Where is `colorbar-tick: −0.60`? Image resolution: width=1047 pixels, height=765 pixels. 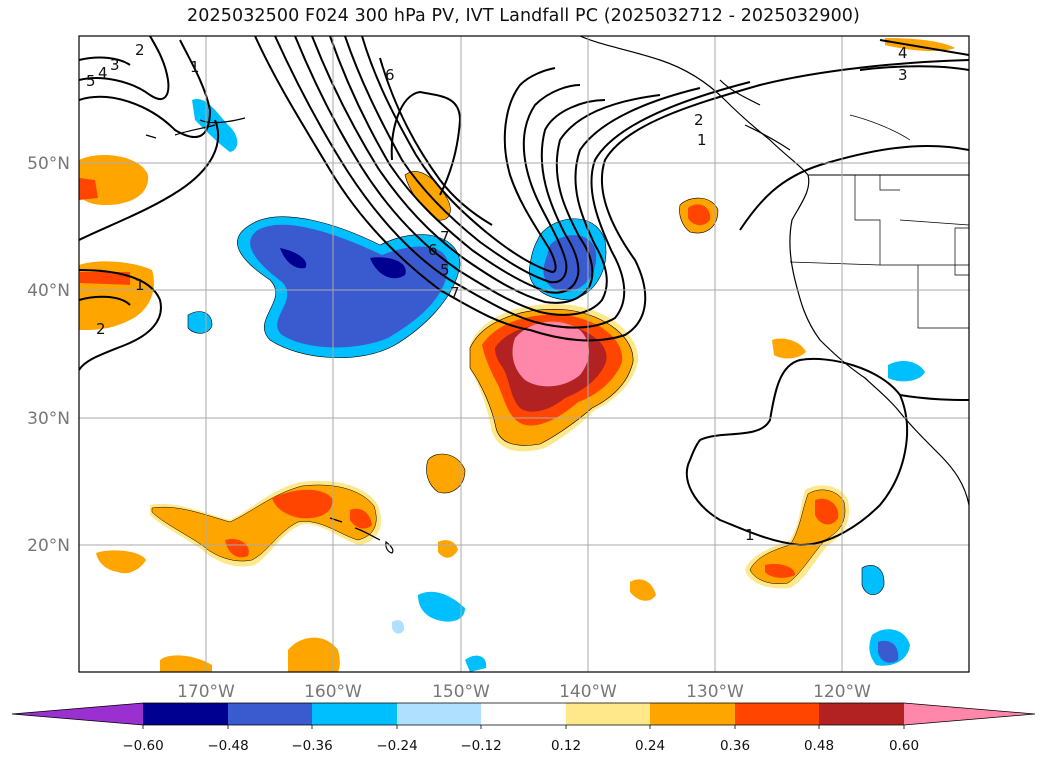
colorbar-tick: −0.60 is located at coordinates (142, 746).